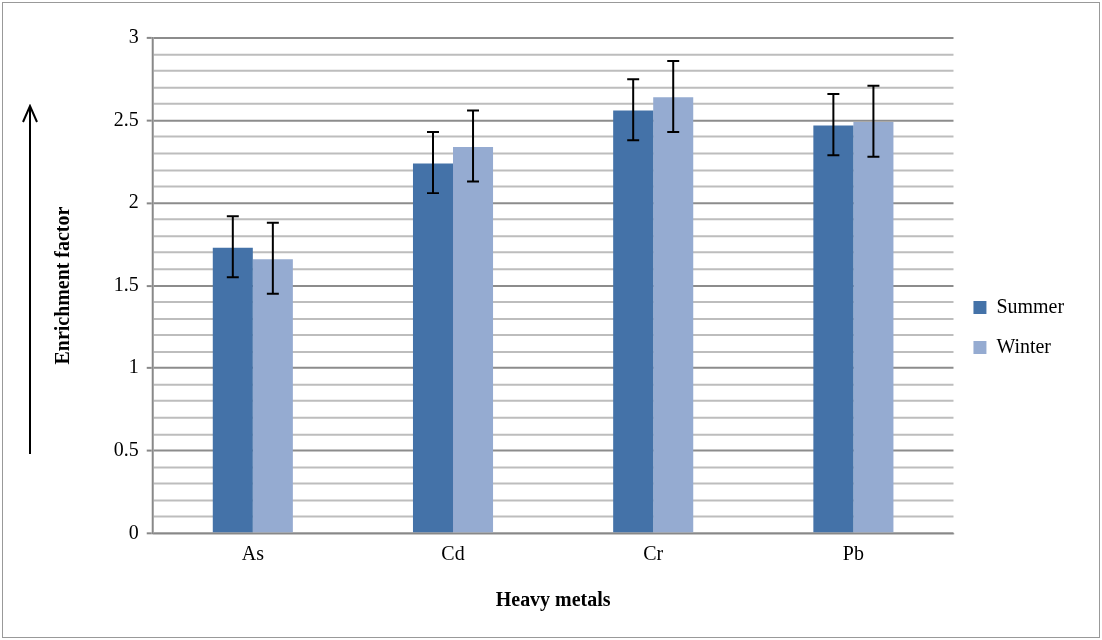 This screenshot has width=1102, height=640. I want to click on legend-label: Summer, so click(1030, 305).